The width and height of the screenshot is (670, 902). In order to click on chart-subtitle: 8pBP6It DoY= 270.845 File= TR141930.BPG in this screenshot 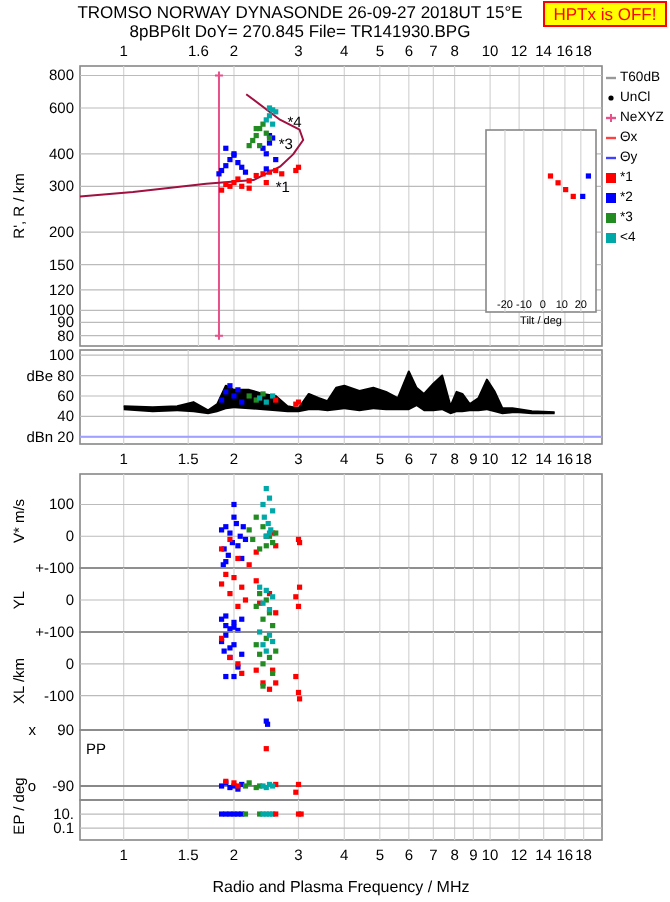, I will do `click(300, 31)`.